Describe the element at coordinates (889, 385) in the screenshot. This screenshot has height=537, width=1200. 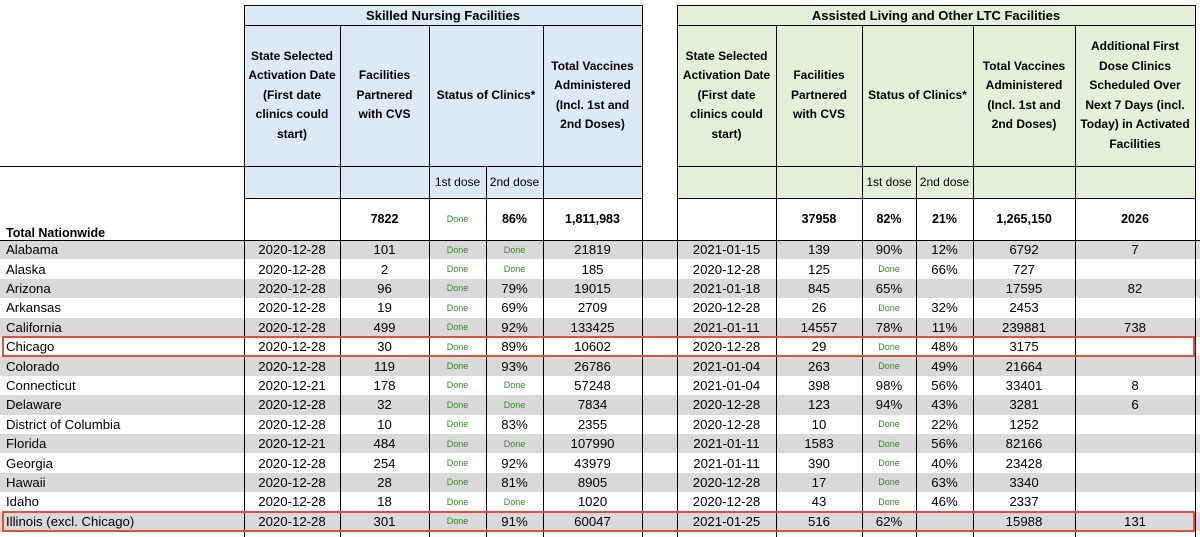
I see `row-alf-cell: 98%` at that location.